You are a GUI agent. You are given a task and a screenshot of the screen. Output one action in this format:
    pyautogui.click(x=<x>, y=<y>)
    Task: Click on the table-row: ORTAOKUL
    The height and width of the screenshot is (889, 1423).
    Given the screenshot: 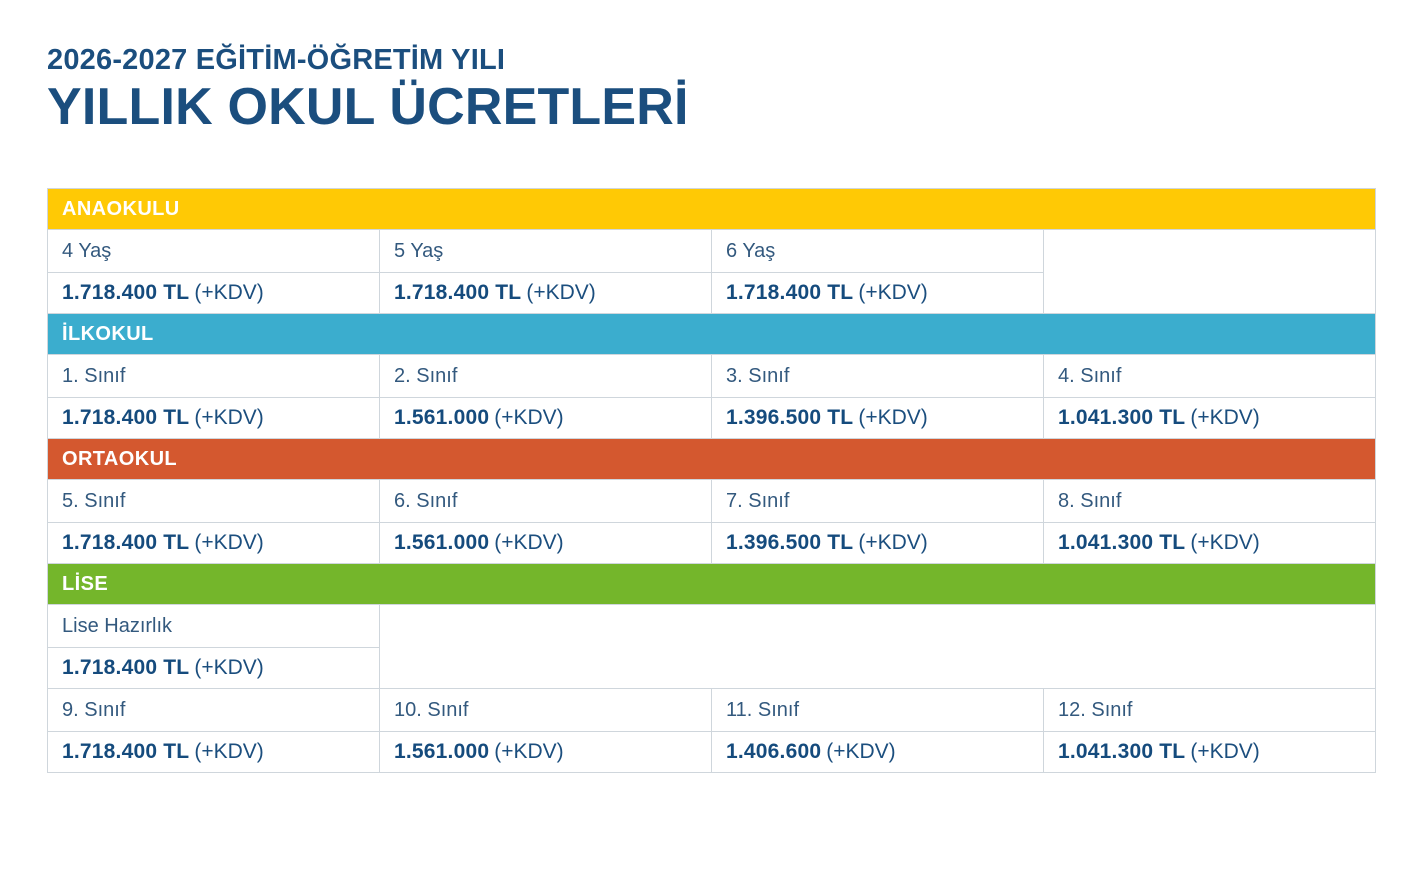 What is the action you would take?
    pyautogui.click(x=711, y=459)
    